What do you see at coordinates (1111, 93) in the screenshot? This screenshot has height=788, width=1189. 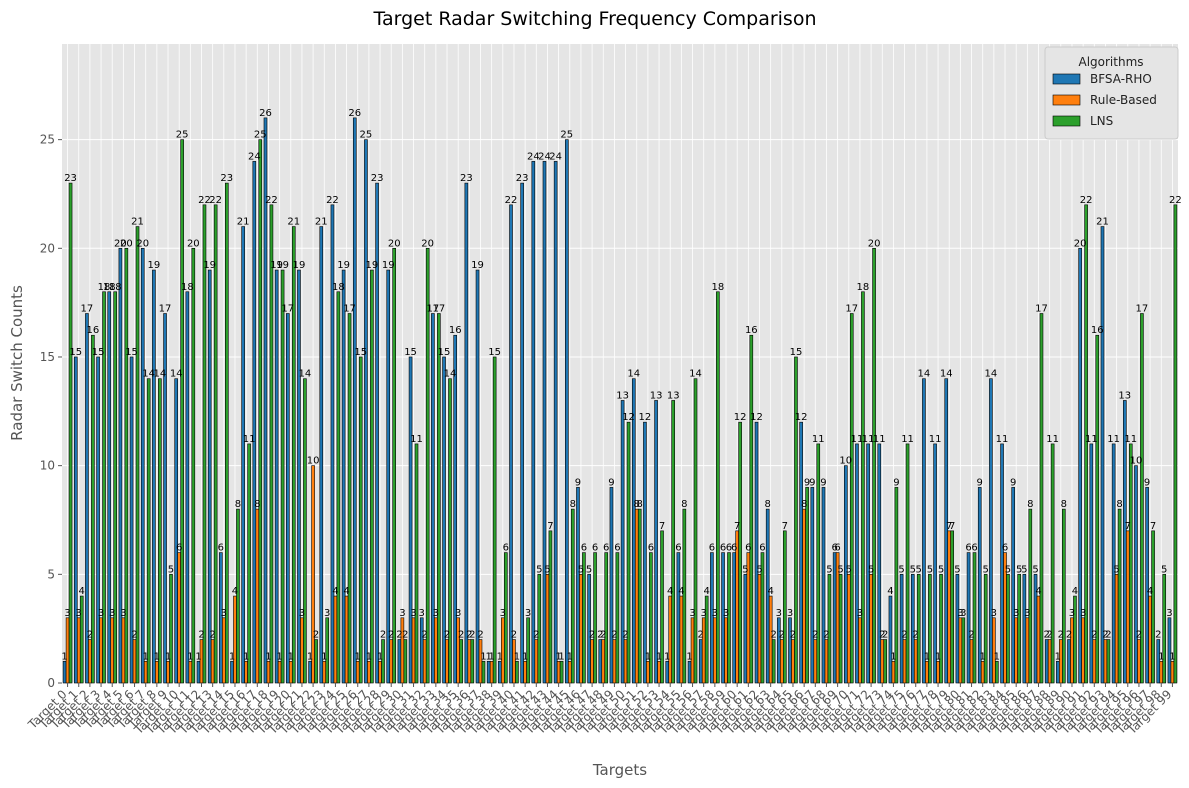 I see `legend: Algorithms BFSA-RHO Rule-Based LNS` at bounding box center [1111, 93].